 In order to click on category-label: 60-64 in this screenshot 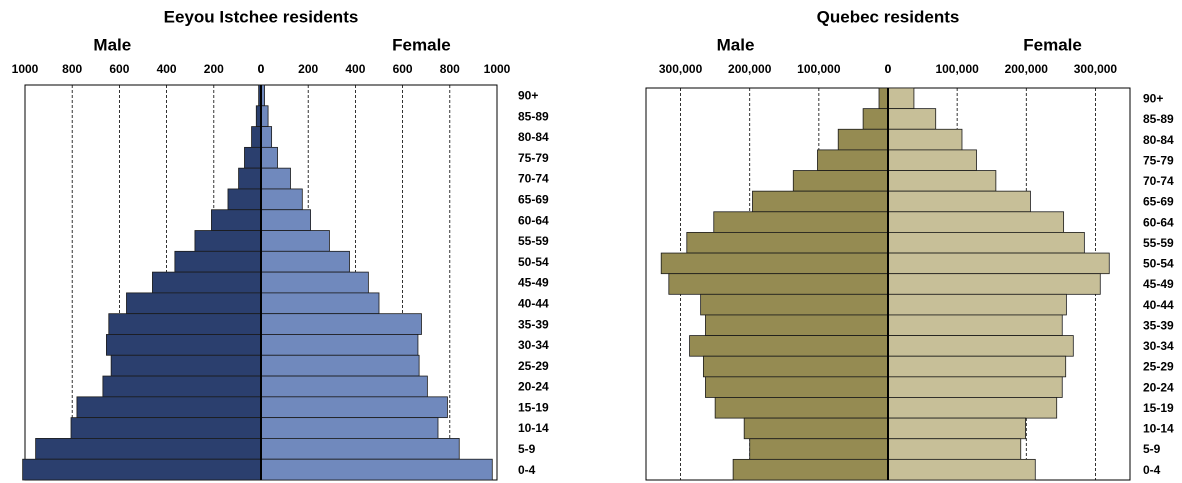, I will do `click(533, 220)`.